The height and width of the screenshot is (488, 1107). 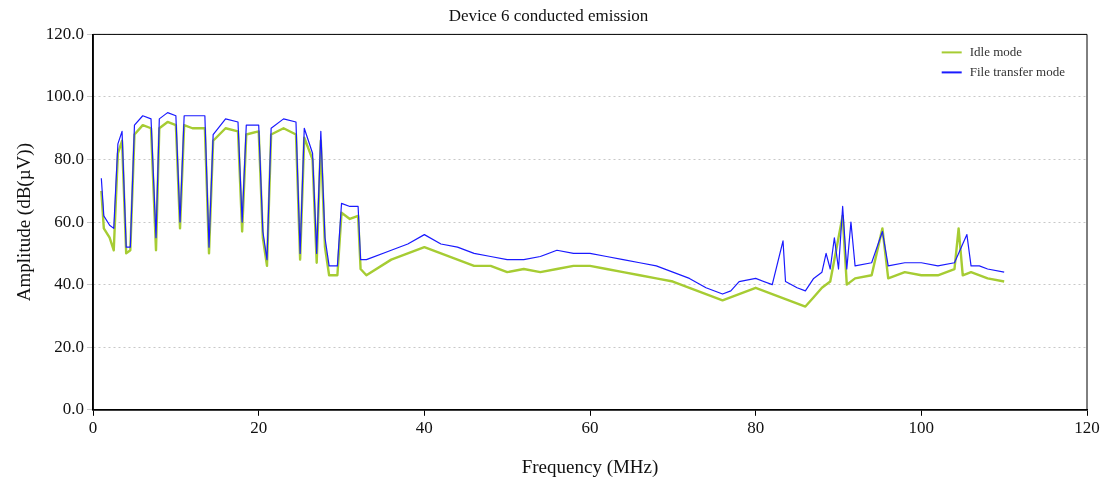 What do you see at coordinates (921, 428) in the screenshot?
I see `x-tick-label: 100` at bounding box center [921, 428].